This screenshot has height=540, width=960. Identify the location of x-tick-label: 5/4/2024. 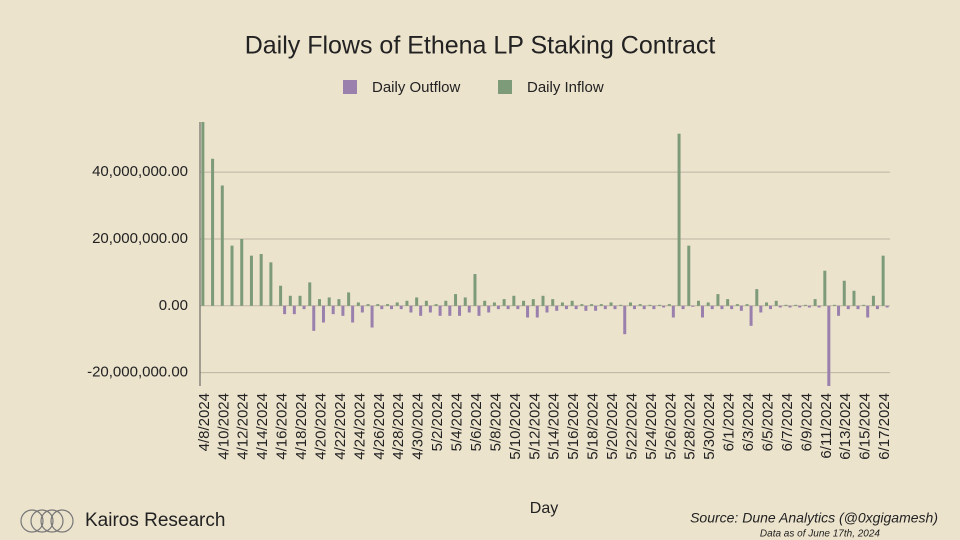
(457, 422).